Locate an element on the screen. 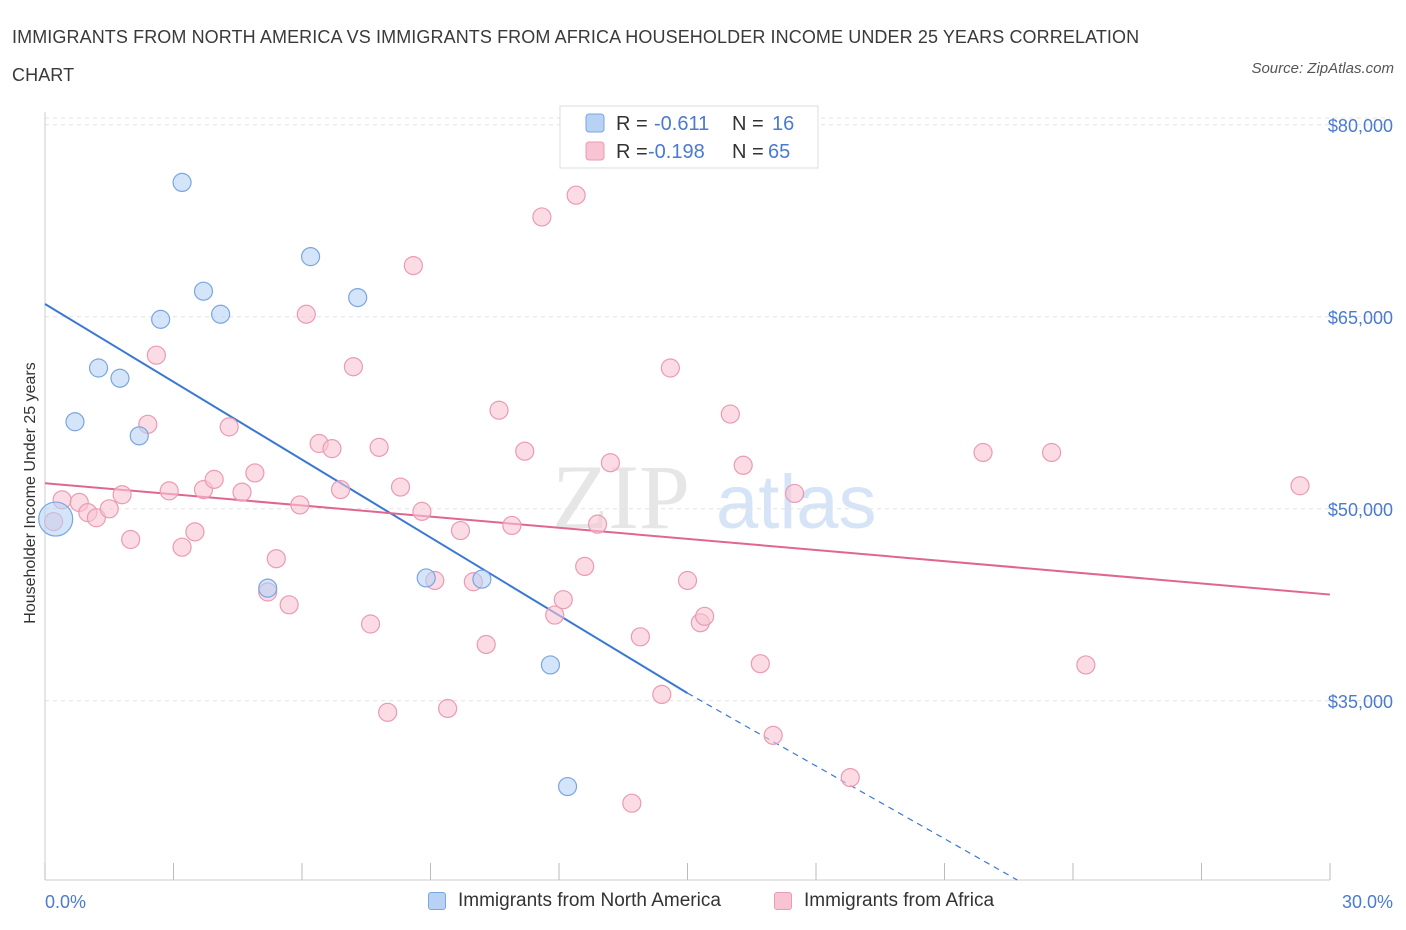 The image size is (1406, 930). legend-swatch-north-america is located at coordinates (595, 123).